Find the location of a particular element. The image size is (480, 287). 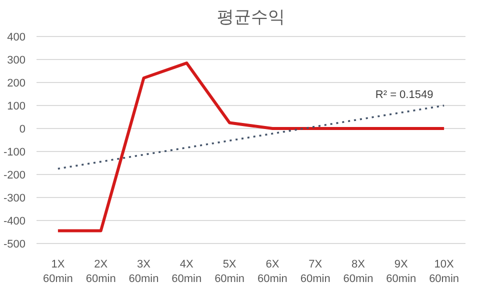

y-tick-label: -300 is located at coordinates (14, 198).